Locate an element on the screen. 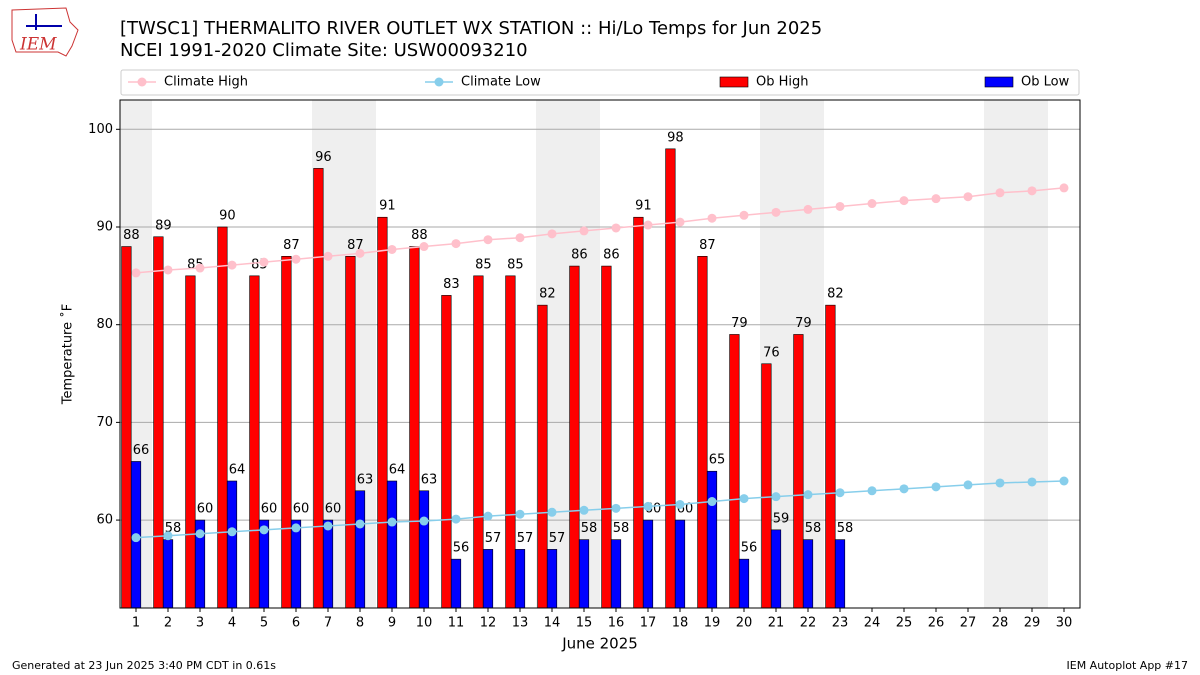 This screenshot has width=1200, height=675. data-label: 98 is located at coordinates (675, 137).